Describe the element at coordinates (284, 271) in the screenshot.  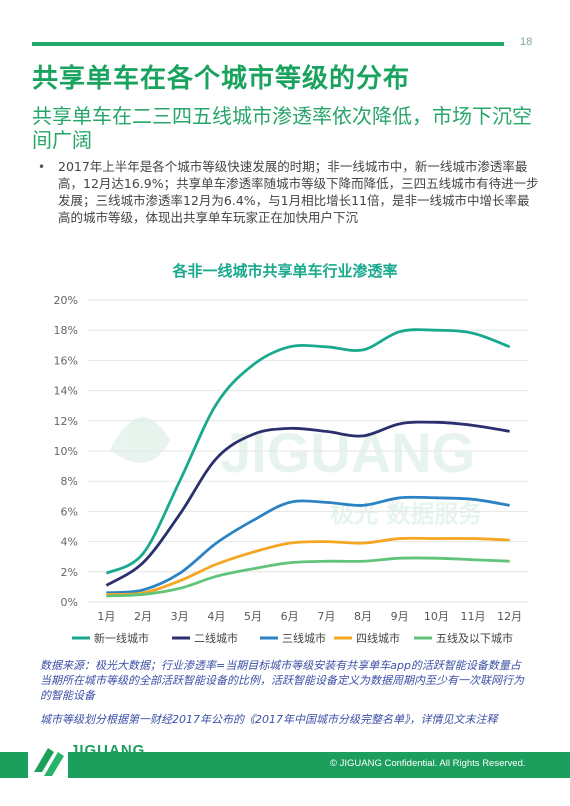
I see `chart-title: 各非一线城市共享单车行业渗透率` at that location.